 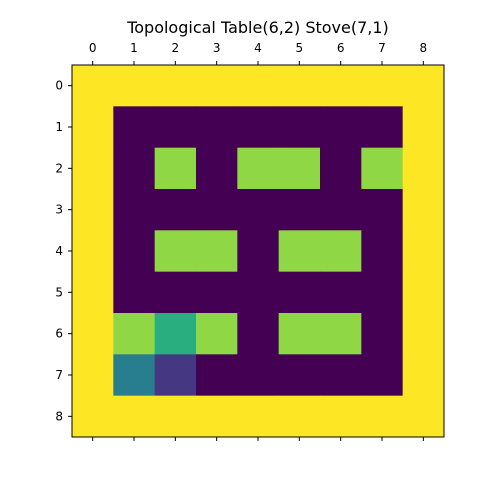 What do you see at coordinates (341, 48) in the screenshot?
I see `x-tick-label: 6` at bounding box center [341, 48].